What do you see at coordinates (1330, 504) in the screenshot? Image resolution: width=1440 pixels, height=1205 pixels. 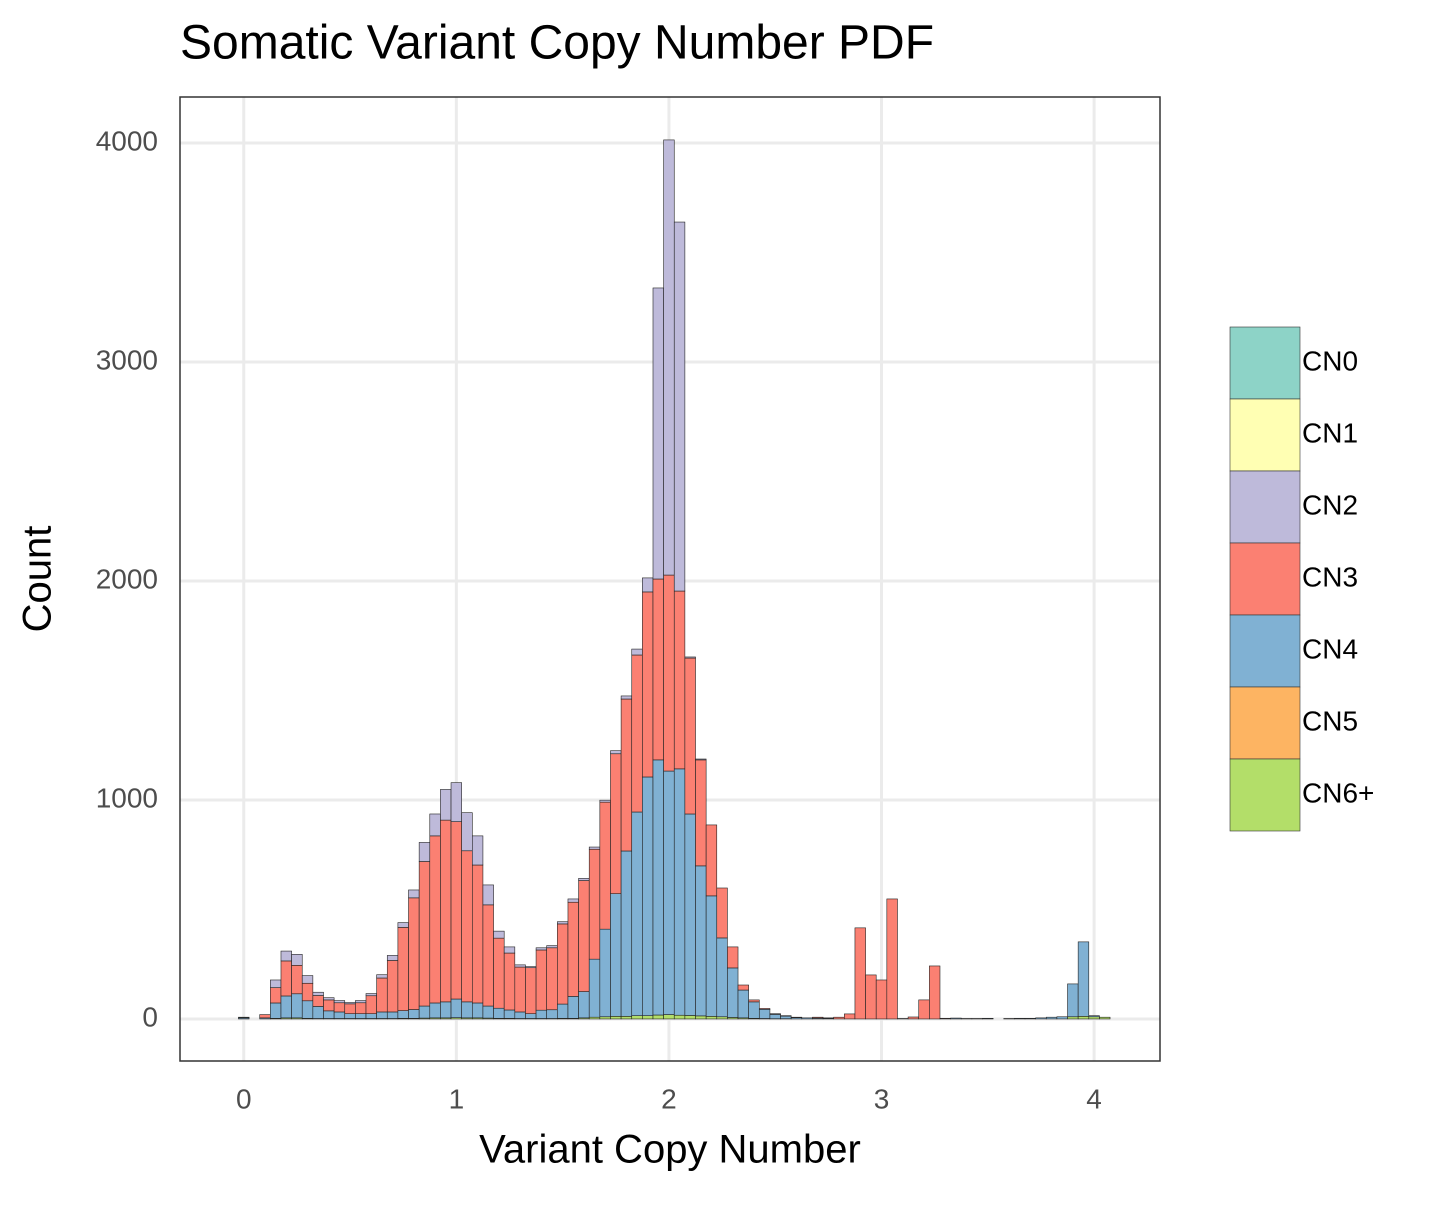 I see `legend-label: CN2` at bounding box center [1330, 504].